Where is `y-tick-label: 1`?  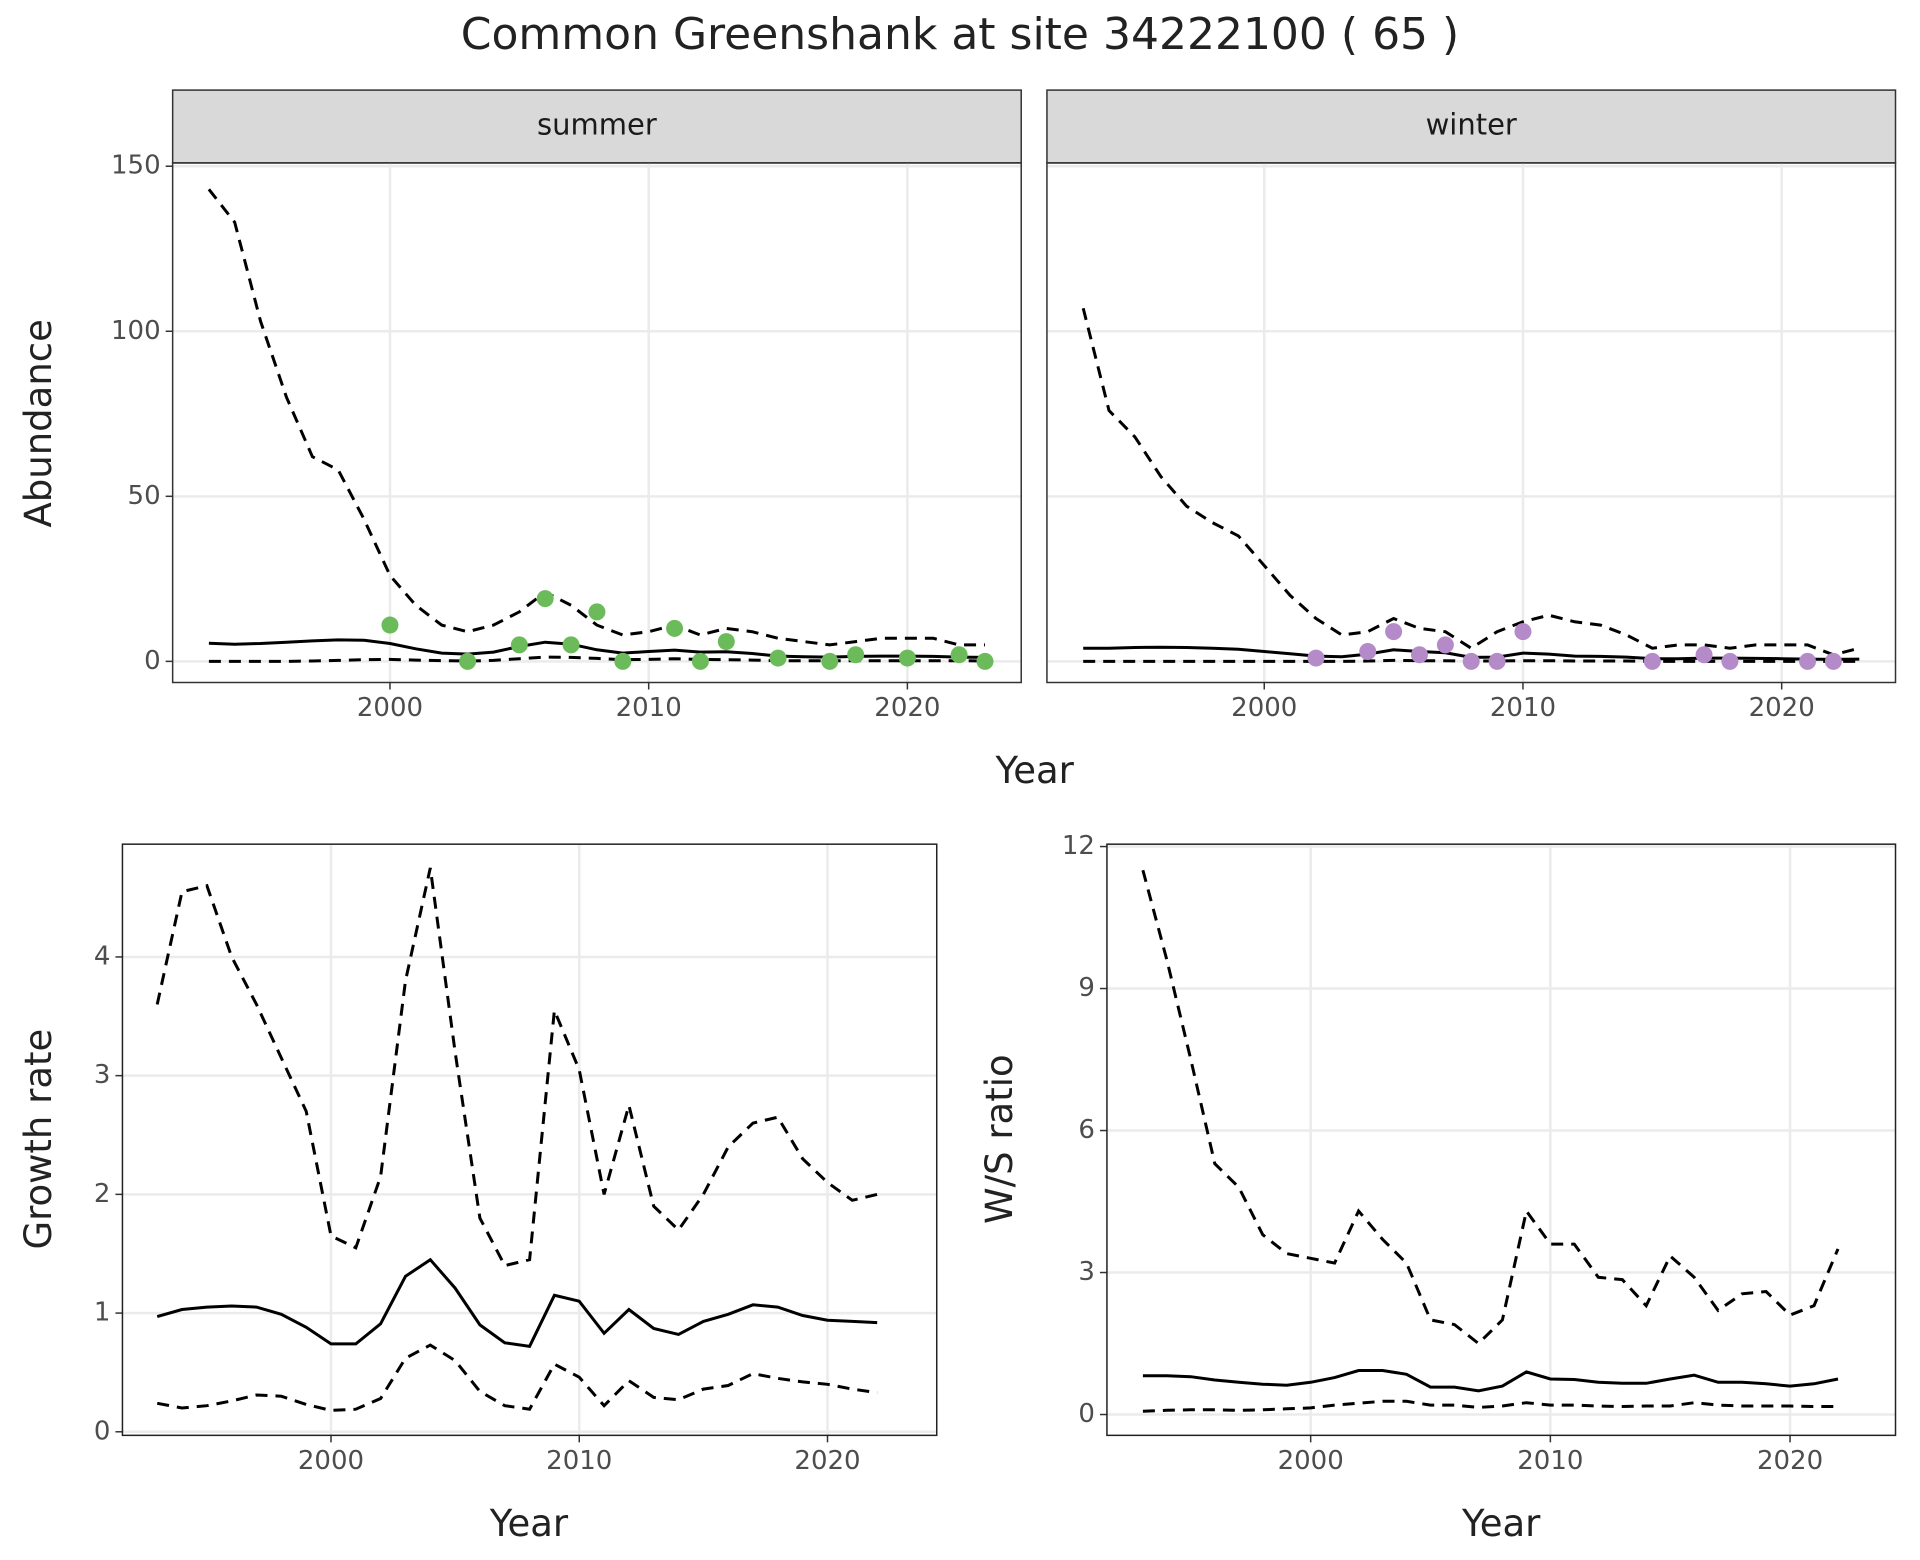 y-tick-label: 1 is located at coordinates (102, 1313).